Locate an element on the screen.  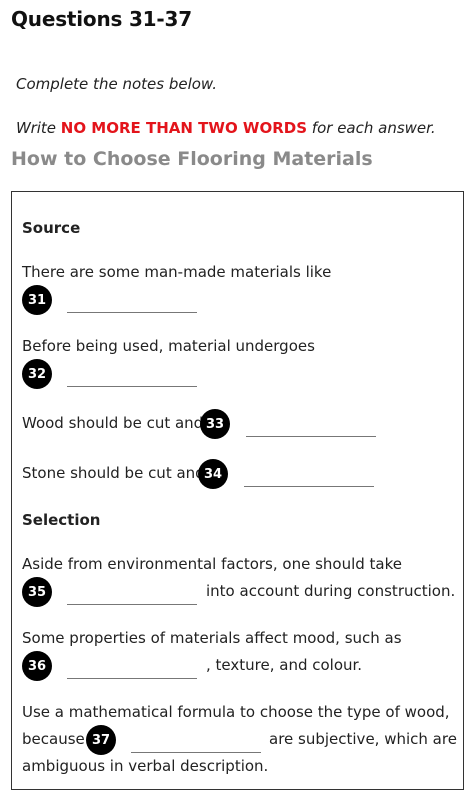
q35-text-after: into account during construction. is located at coordinates (331, 591).